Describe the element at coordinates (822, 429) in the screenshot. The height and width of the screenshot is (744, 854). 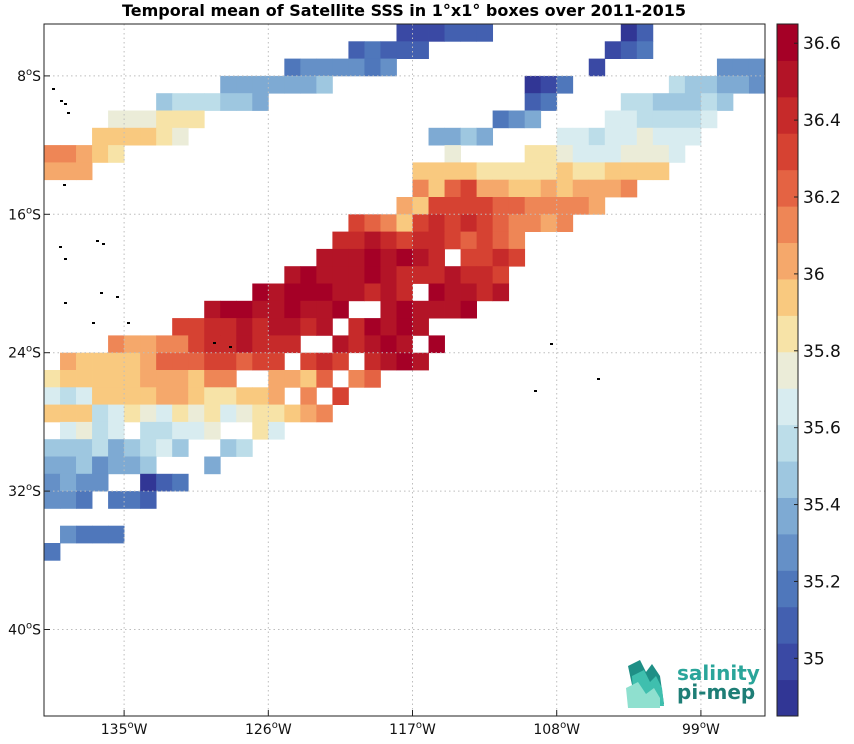
I see `colorbar-tick-label: 35.6` at that location.